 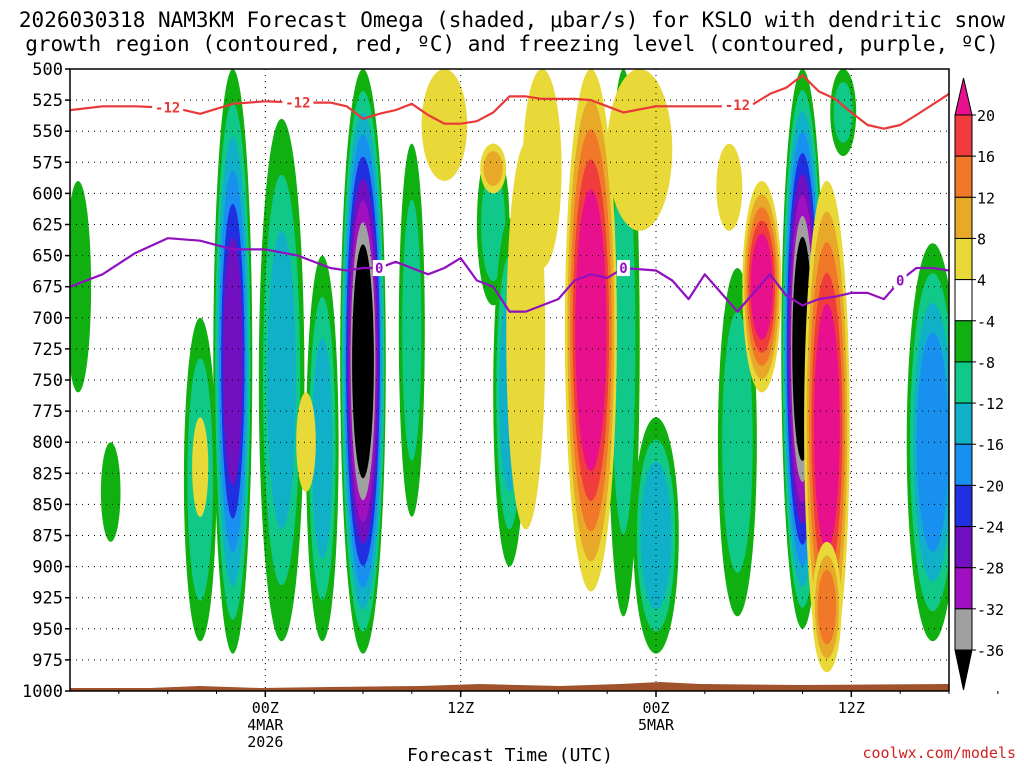 I want to click on omega-level--24, so click(x=233, y=361).